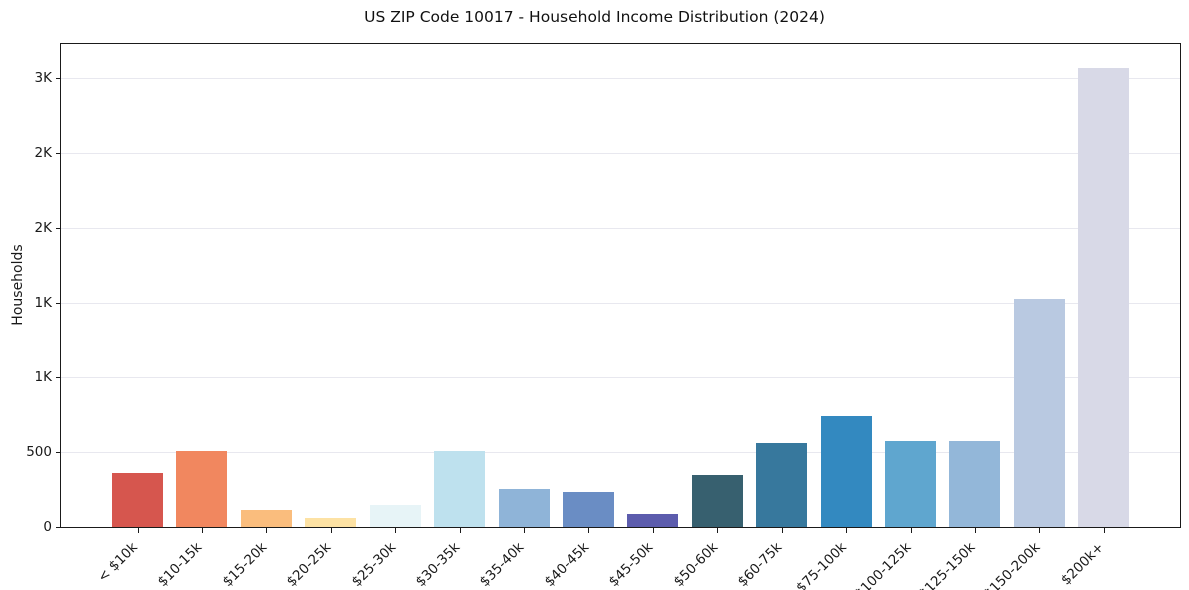 The width and height of the screenshot is (1189, 590). Describe the element at coordinates (1083, 564) in the screenshot. I see `x-tick-label-text: $200k+` at that location.